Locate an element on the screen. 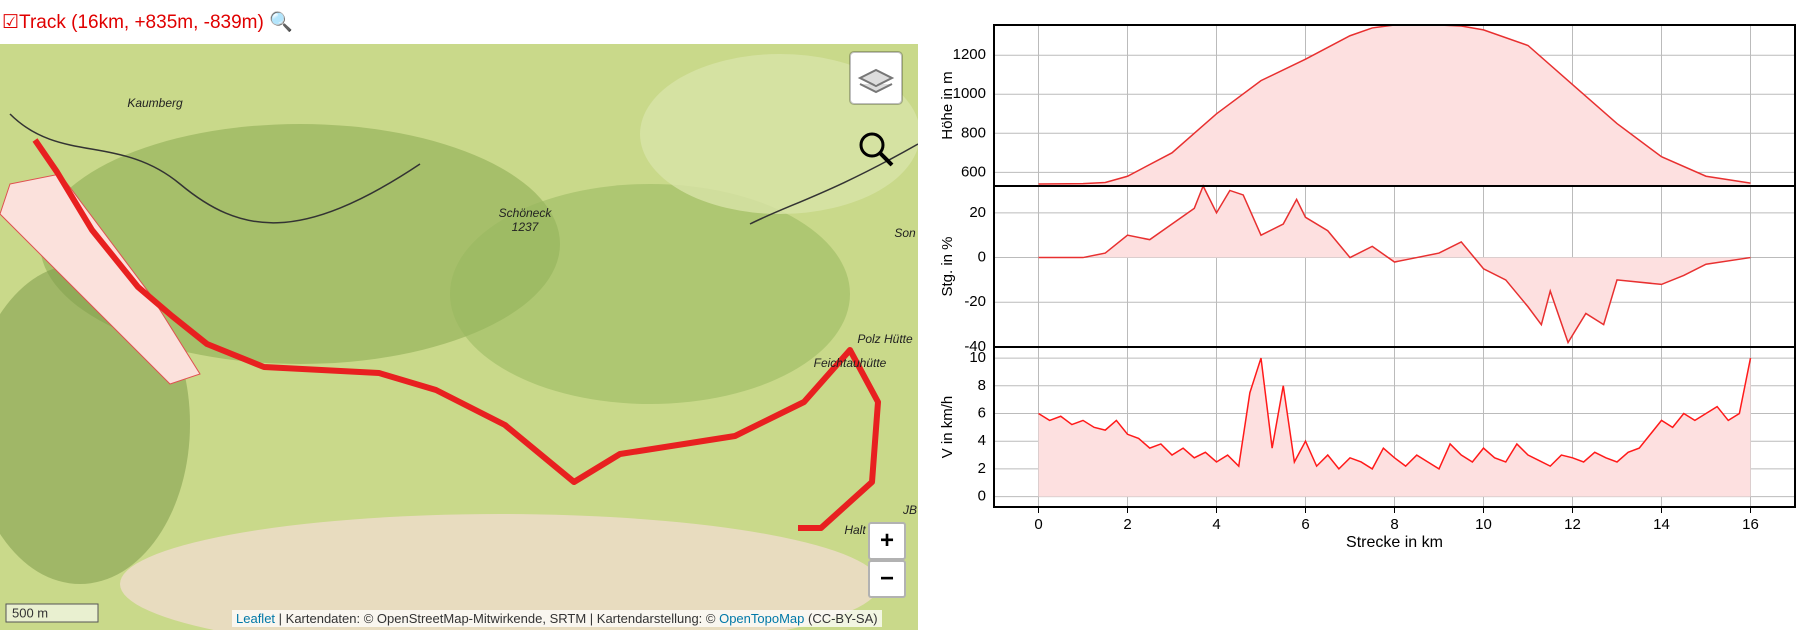 The height and width of the screenshot is (644, 1800). y-tick-label: 1000 is located at coordinates (969, 93).